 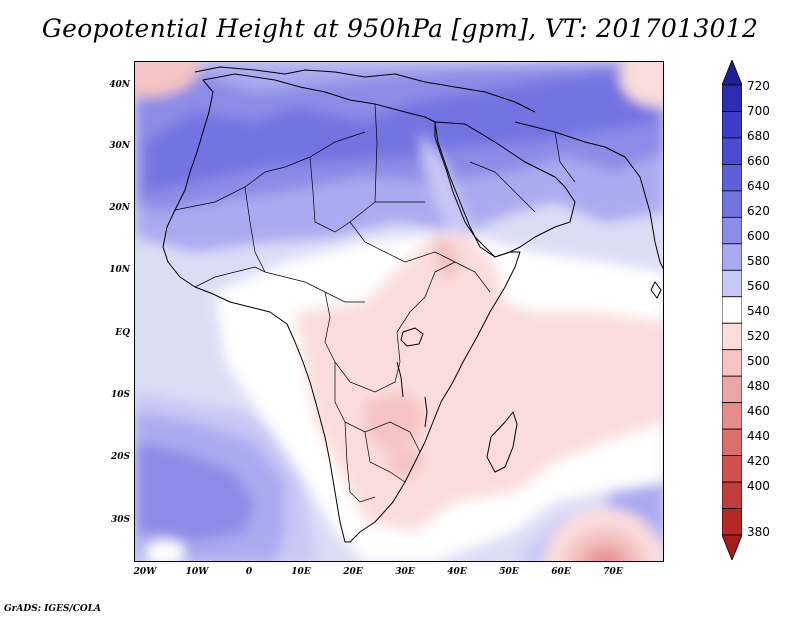 I want to click on lon-tick-label: 30E, so click(x=405, y=572).